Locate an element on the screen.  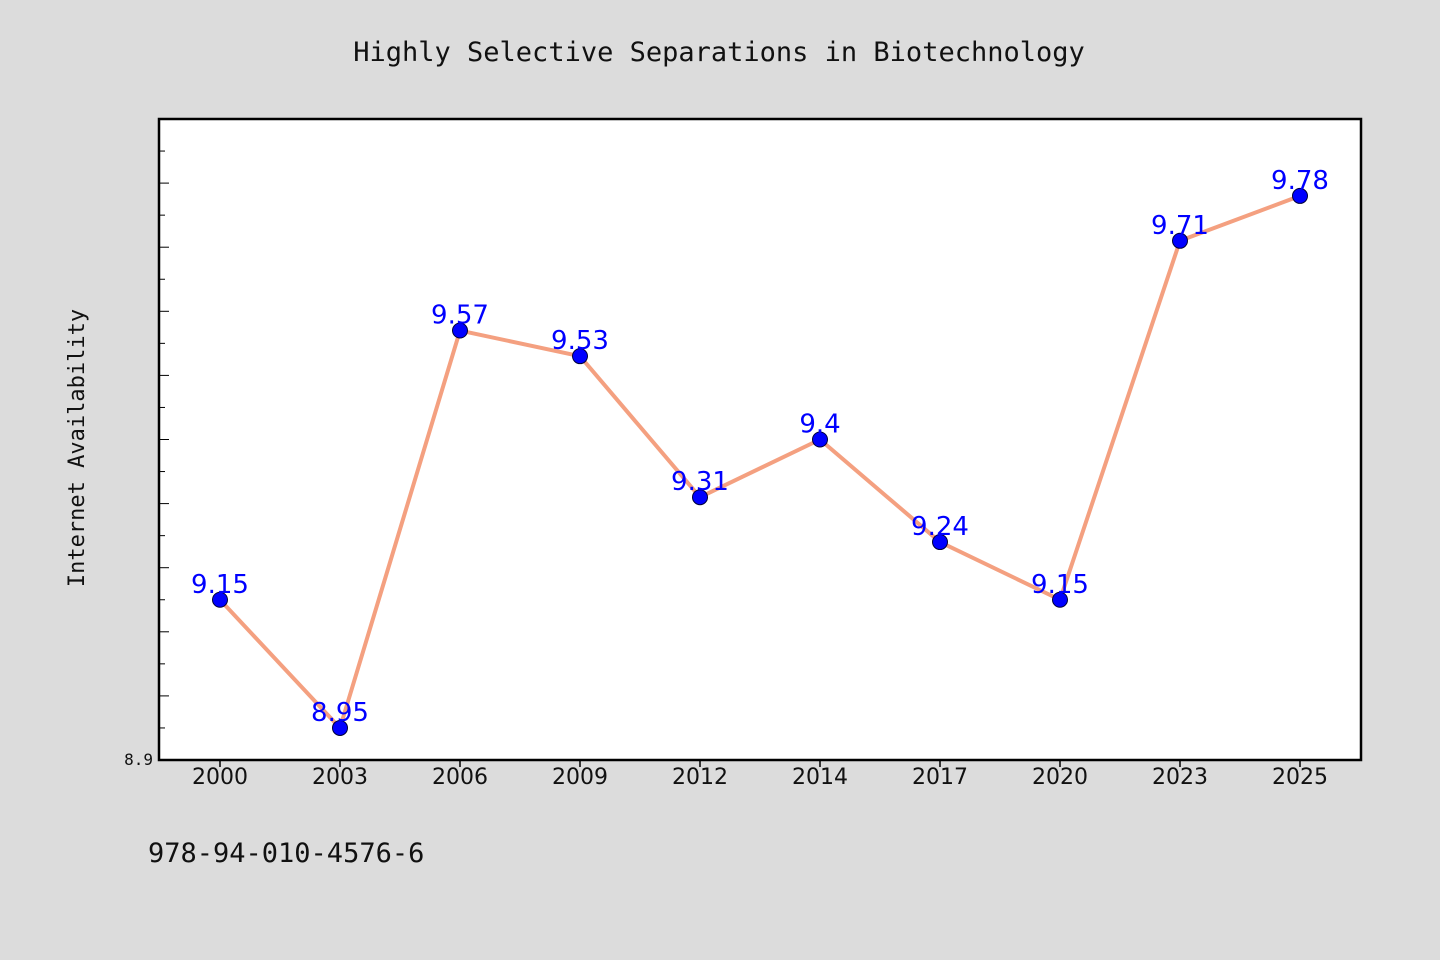
y-axis-label: Internet Availability is located at coordinates (77, 448).